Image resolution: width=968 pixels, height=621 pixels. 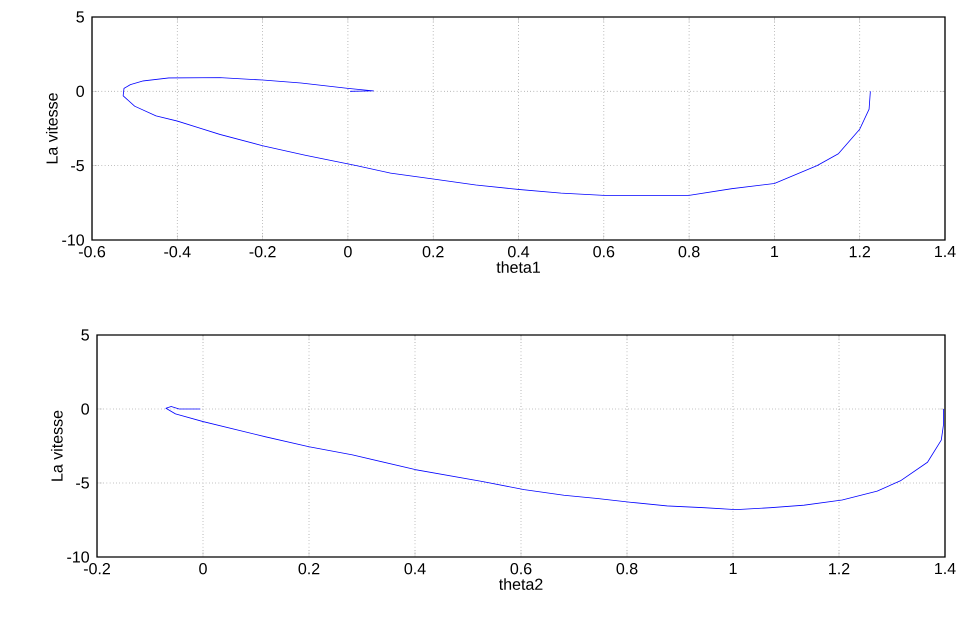 What do you see at coordinates (92, 252) in the screenshot?
I see `x-tick-label: -0.6` at bounding box center [92, 252].